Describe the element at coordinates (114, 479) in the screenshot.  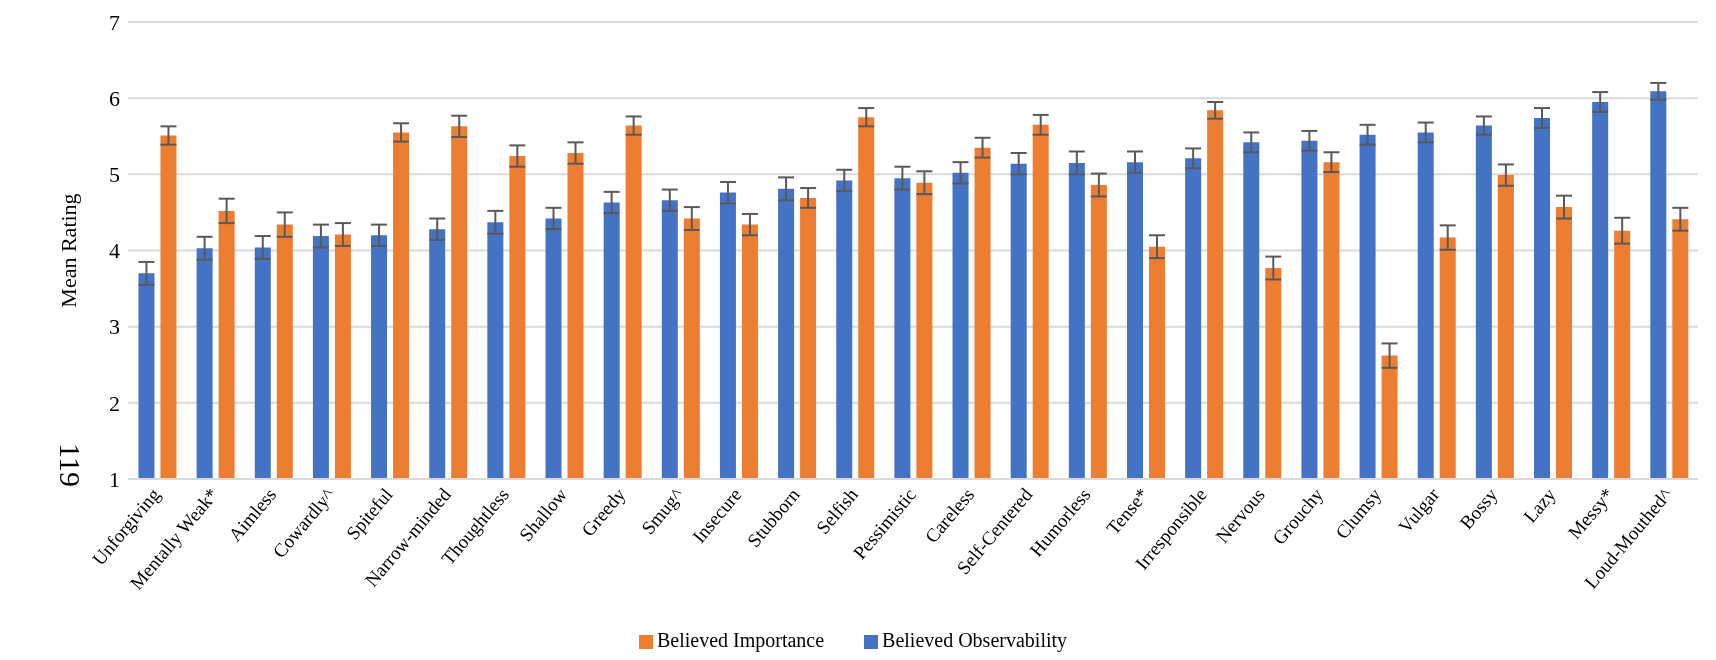
I see `y-tick-label: 1` at that location.